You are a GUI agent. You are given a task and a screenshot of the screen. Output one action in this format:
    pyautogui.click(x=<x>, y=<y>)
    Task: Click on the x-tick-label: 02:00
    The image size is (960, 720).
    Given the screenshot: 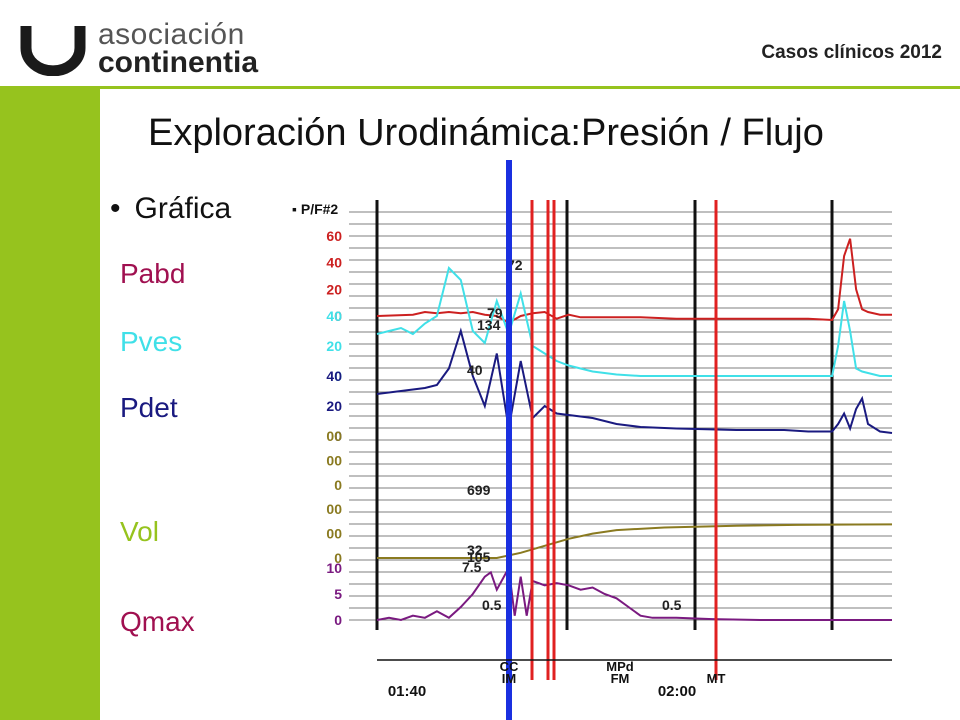 What is the action you would take?
    pyautogui.click(x=677, y=691)
    